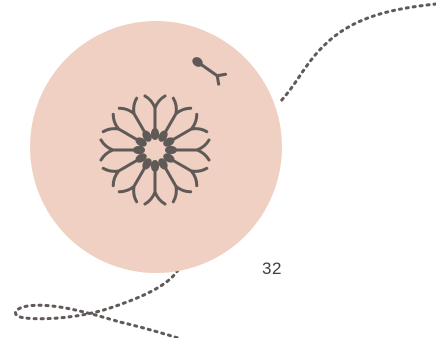  What do you see at coordinates (155, 150) in the screenshot?
I see `sperm-rosette-icon` at bounding box center [155, 150].